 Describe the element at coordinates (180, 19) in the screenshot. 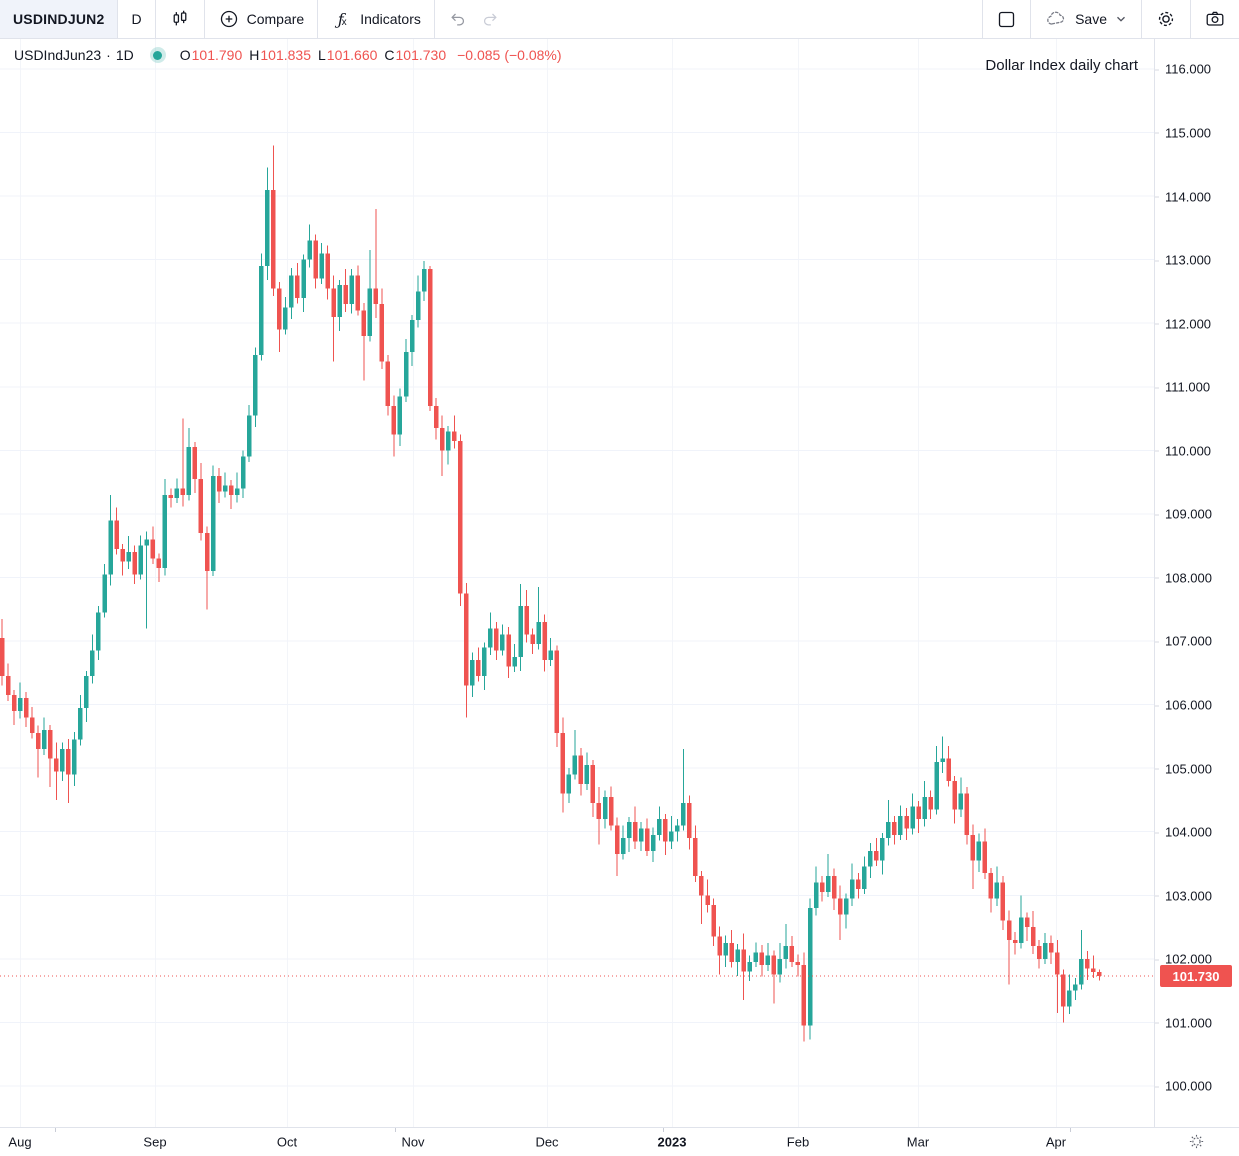

I see `chart-style-button` at that location.